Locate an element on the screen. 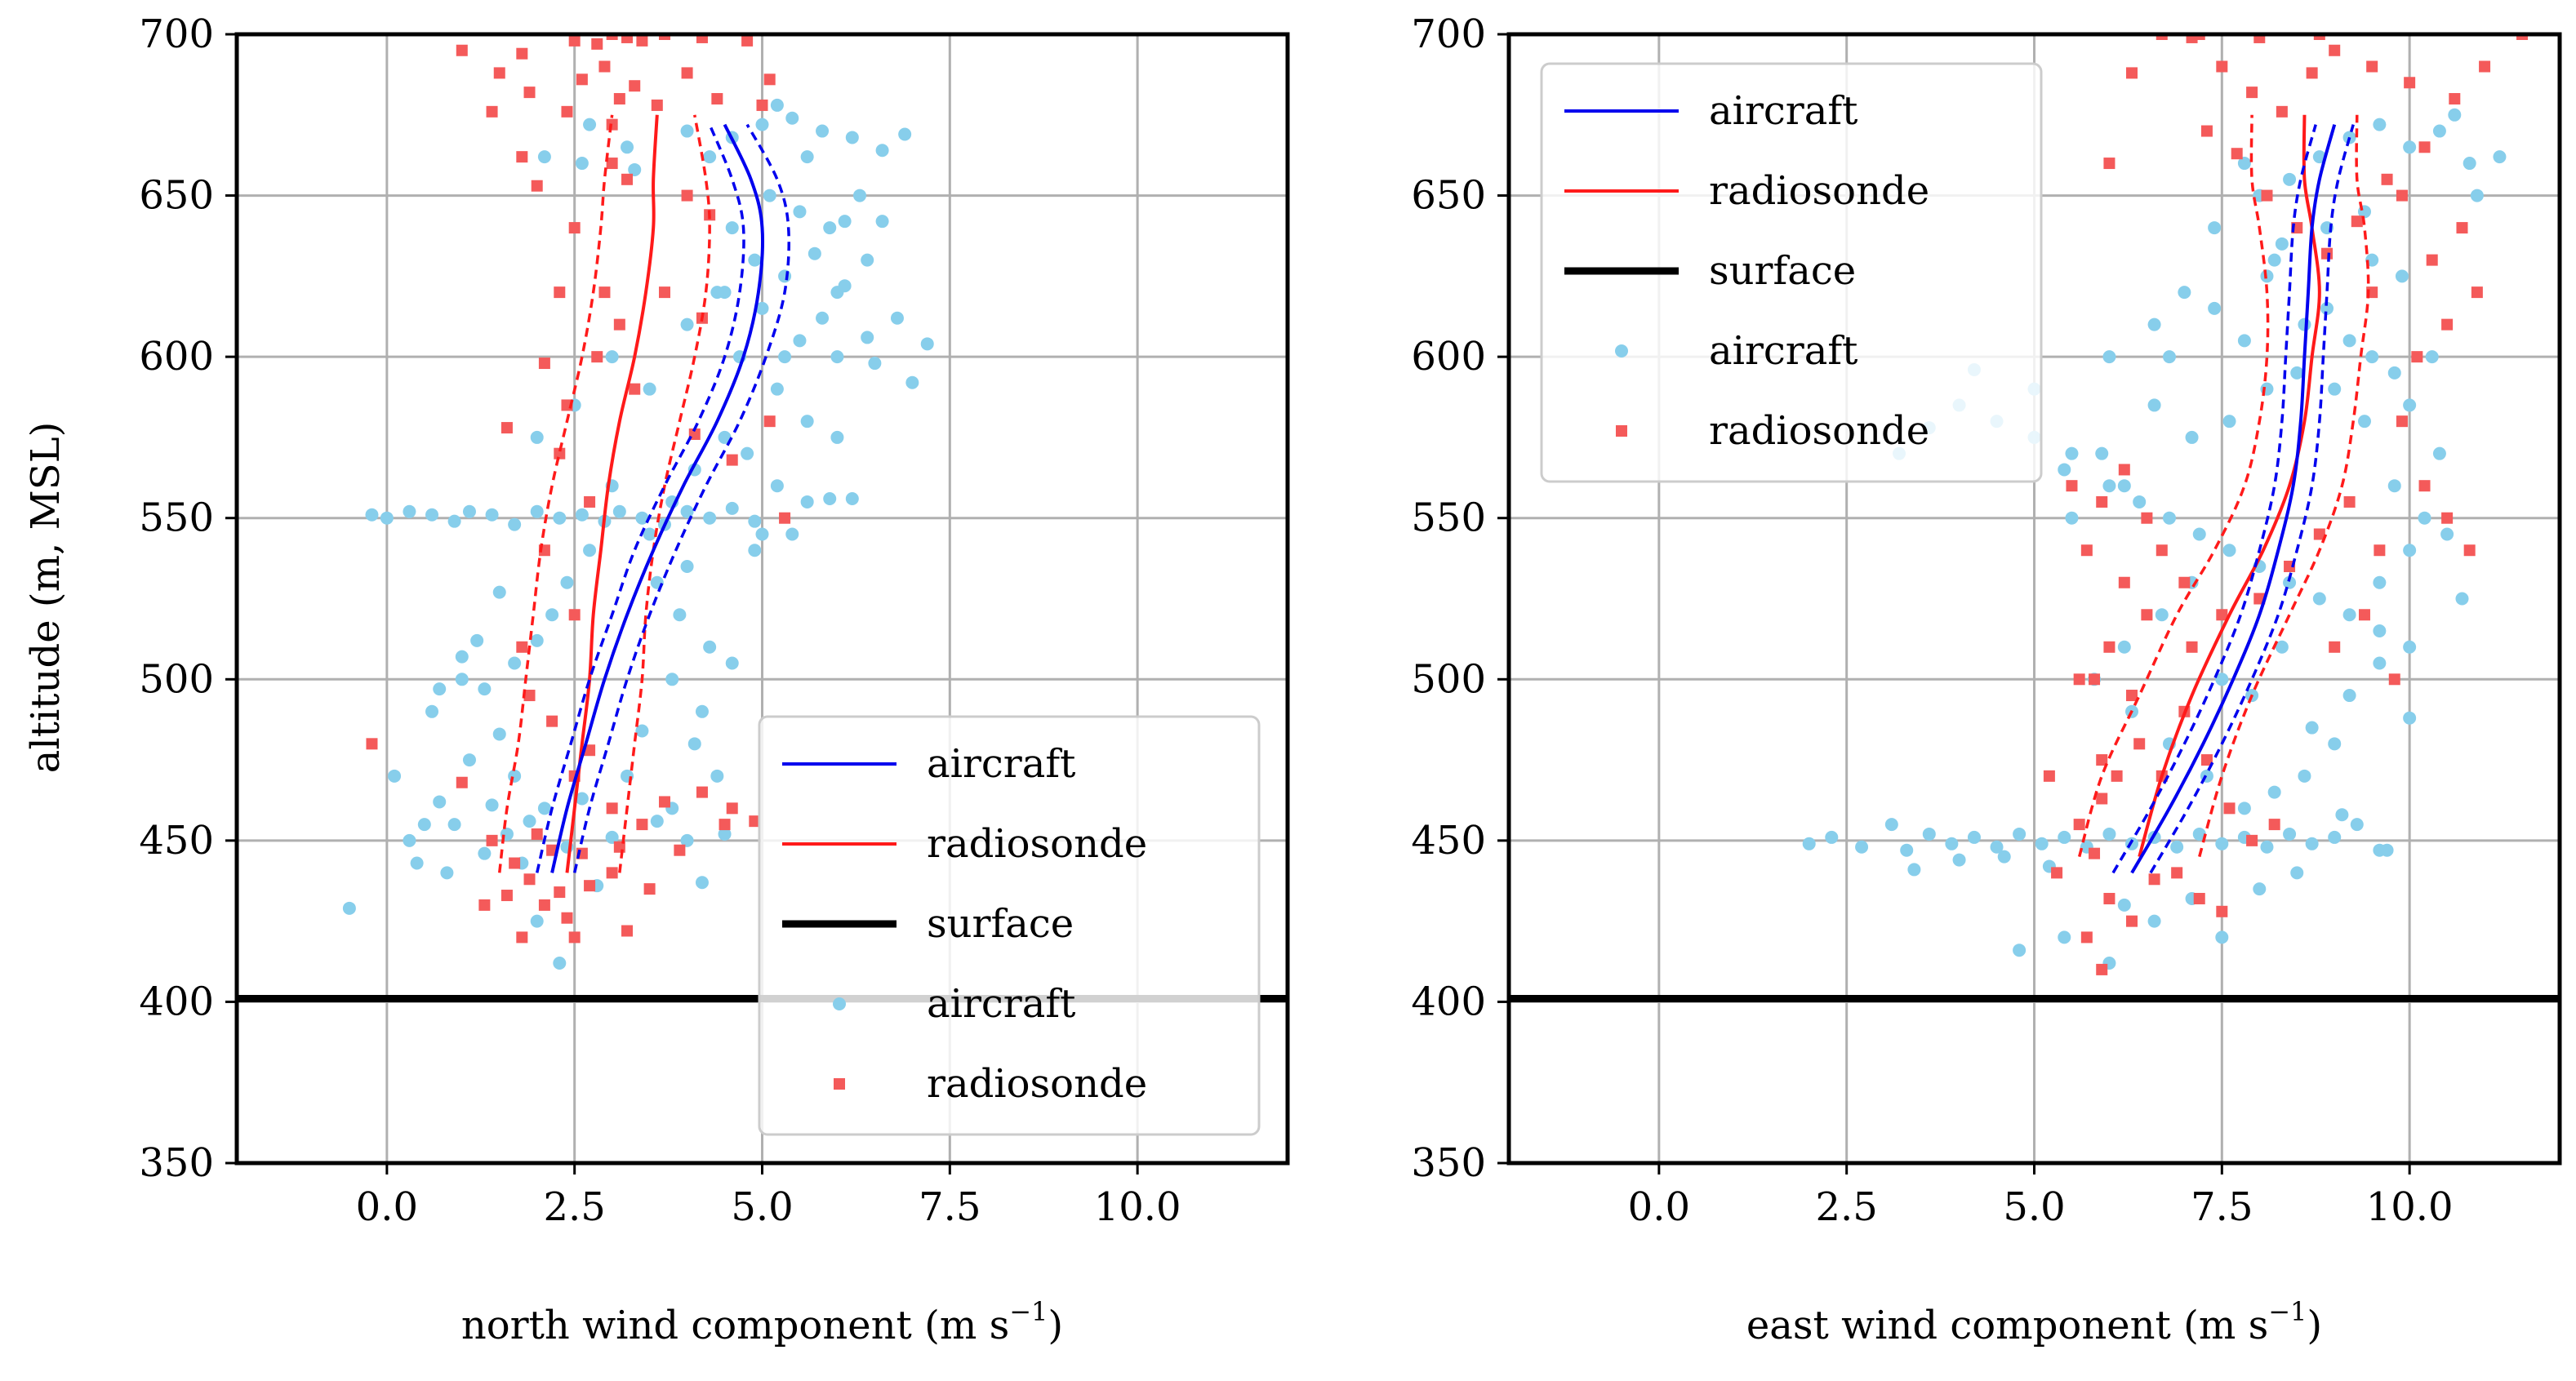 Image resolution: width=2576 pixels, height=1381 pixels. x-tick-label: 0.0 is located at coordinates (1659, 1207).